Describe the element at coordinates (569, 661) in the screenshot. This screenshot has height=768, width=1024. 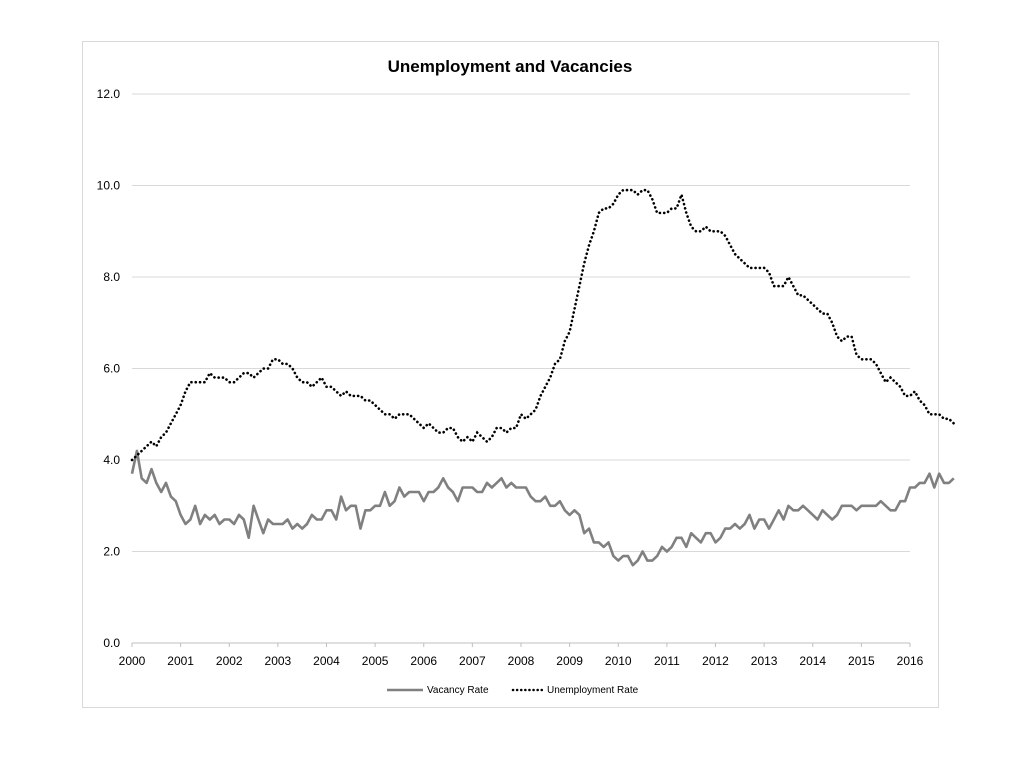
I see `x-tick-label: 2009` at that location.